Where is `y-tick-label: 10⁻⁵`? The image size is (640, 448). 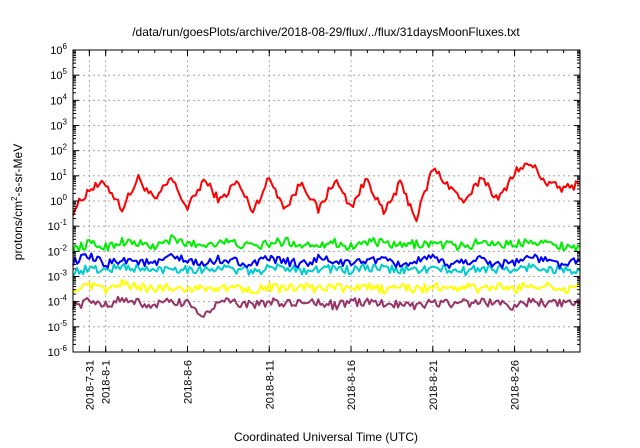 y-tick-label: 10⁻⁵ is located at coordinates (58, 326).